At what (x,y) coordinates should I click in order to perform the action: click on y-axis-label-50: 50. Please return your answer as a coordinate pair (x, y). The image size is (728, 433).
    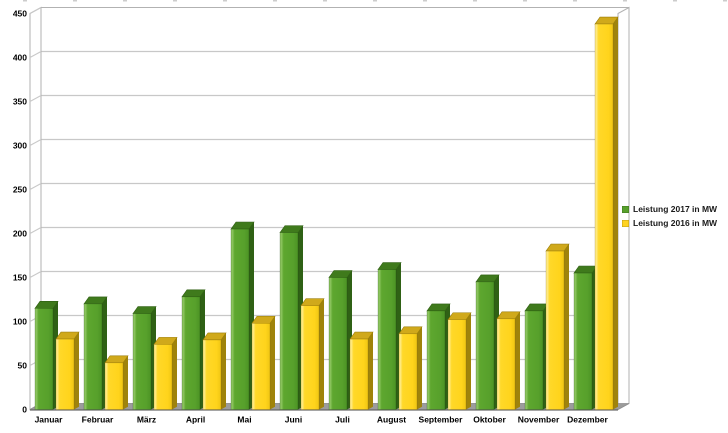
    Looking at the image, I should click on (23, 366).